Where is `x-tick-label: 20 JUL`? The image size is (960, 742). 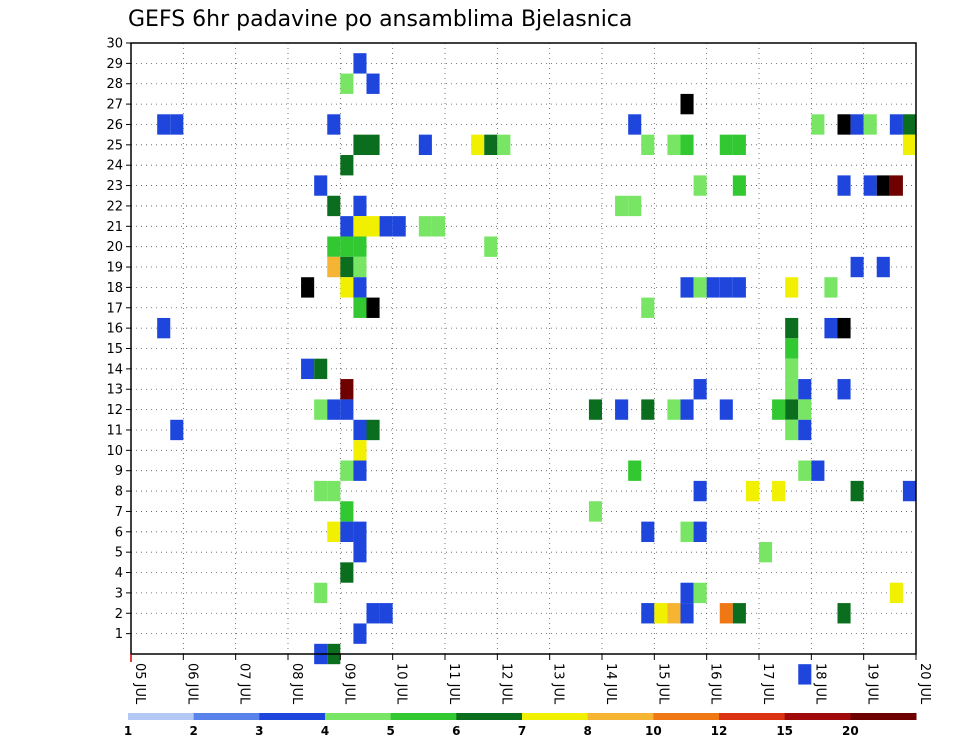
x-tick-label: 20 JUL is located at coordinates (924, 684).